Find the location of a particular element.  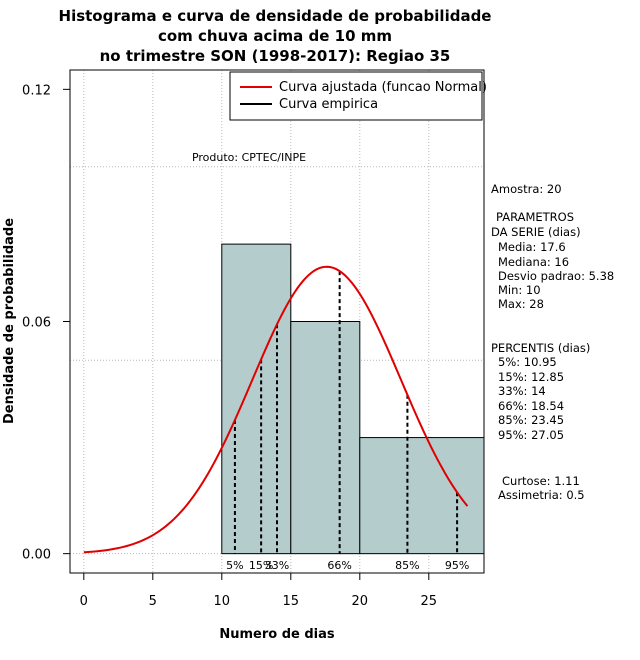

percentile-label: 85% is located at coordinates (407, 565).